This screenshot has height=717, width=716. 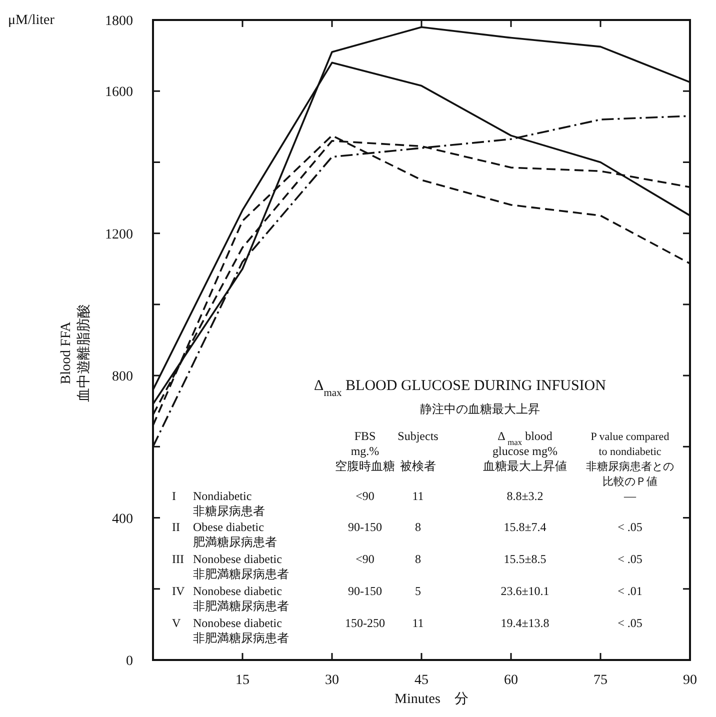 I want to click on y-tick-label: 400, so click(x=122, y=519).